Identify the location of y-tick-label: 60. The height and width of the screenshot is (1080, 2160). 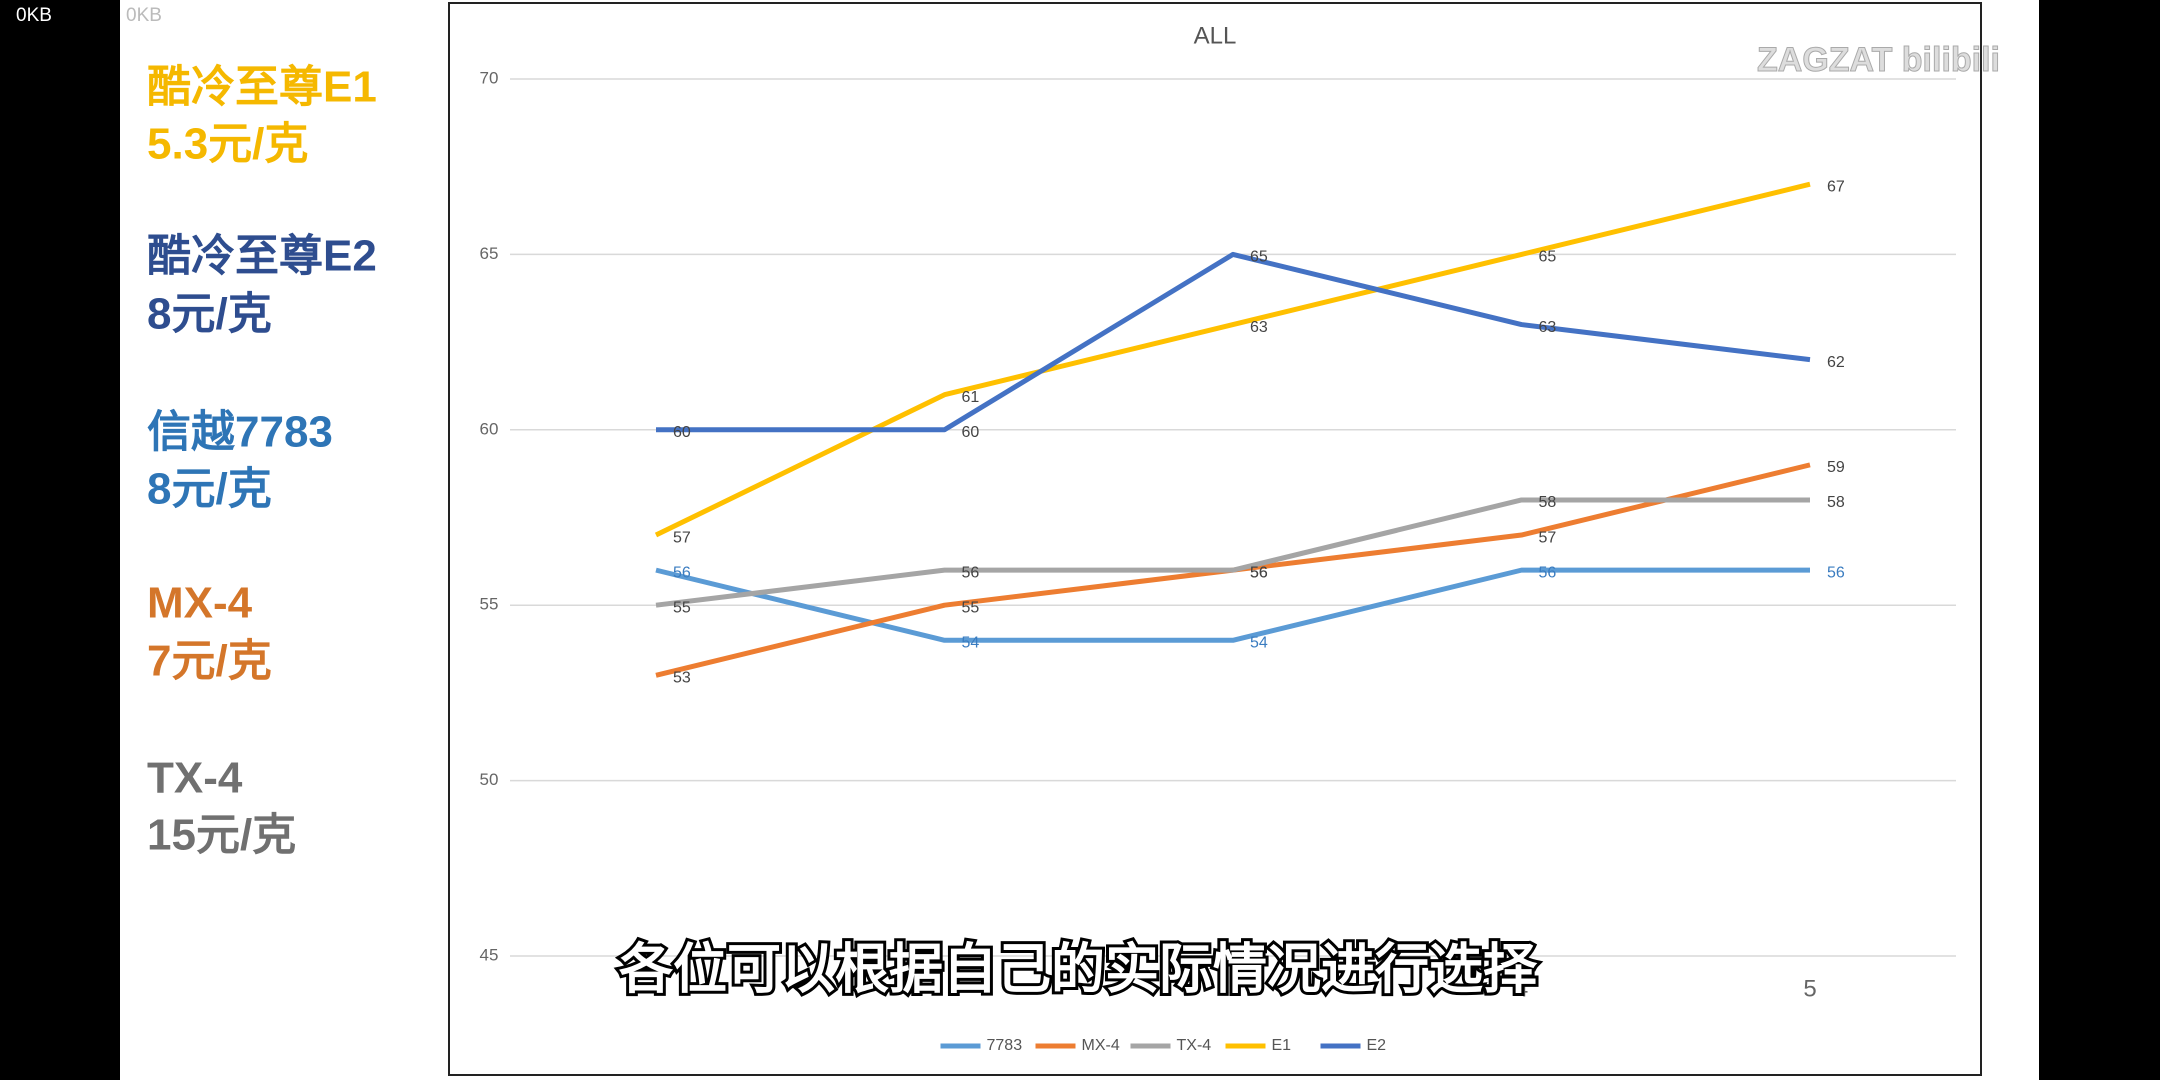
(489, 428).